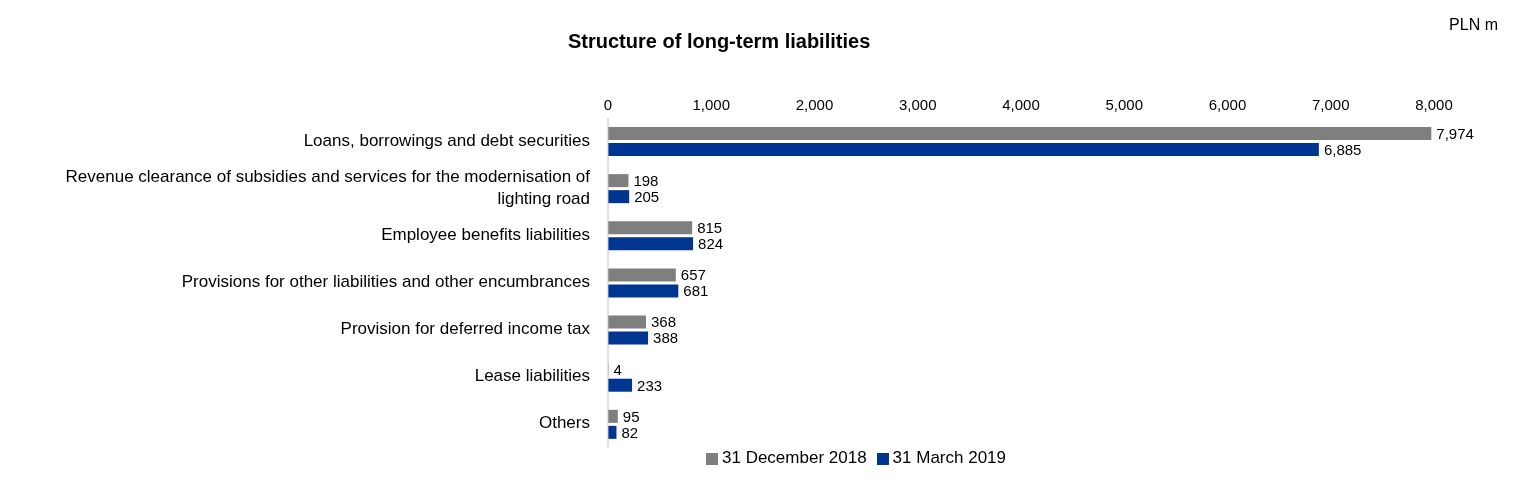  I want to click on y-tick-label: Provisions for other liabilities and other encumbrances, so click(385, 282).